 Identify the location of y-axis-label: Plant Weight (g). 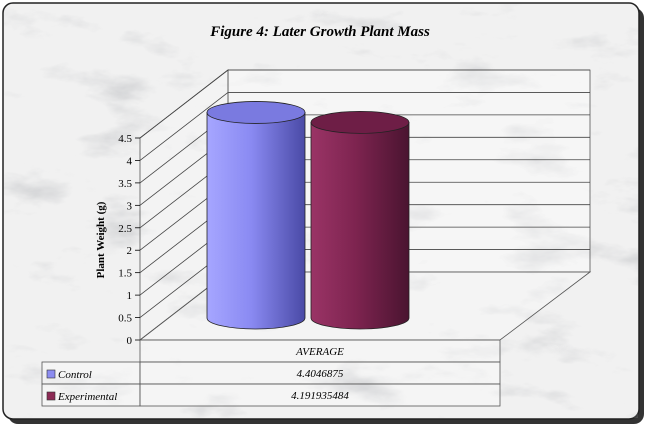
(101, 239).